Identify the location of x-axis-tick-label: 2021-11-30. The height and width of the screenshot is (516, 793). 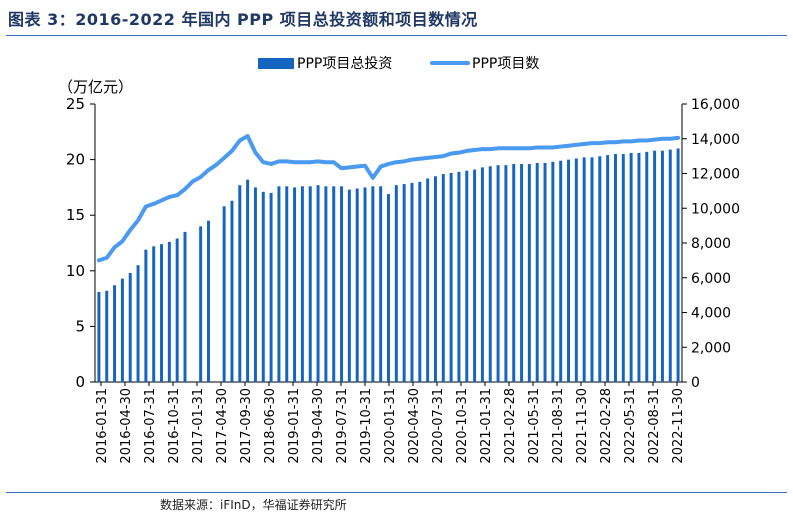
(582, 426).